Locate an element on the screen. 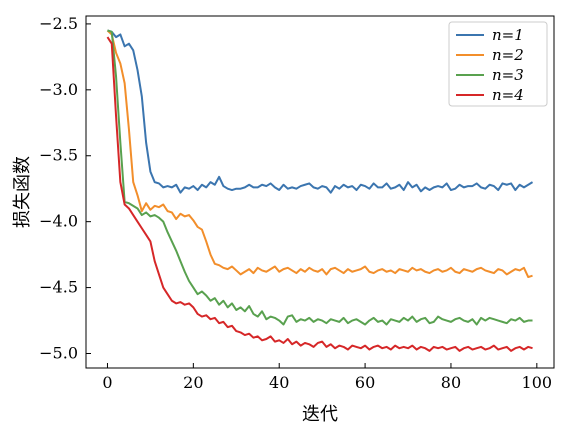  legend-label-n2: n=2 is located at coordinates (508, 55).